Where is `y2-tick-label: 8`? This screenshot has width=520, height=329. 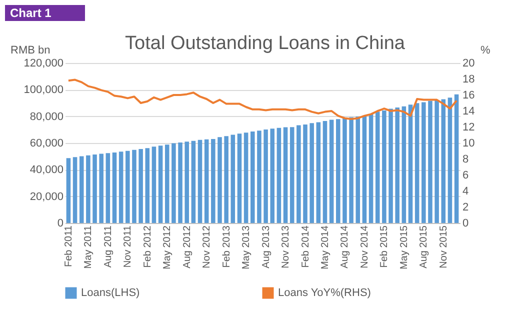 y2-tick-label: 8 is located at coordinates (465, 160).